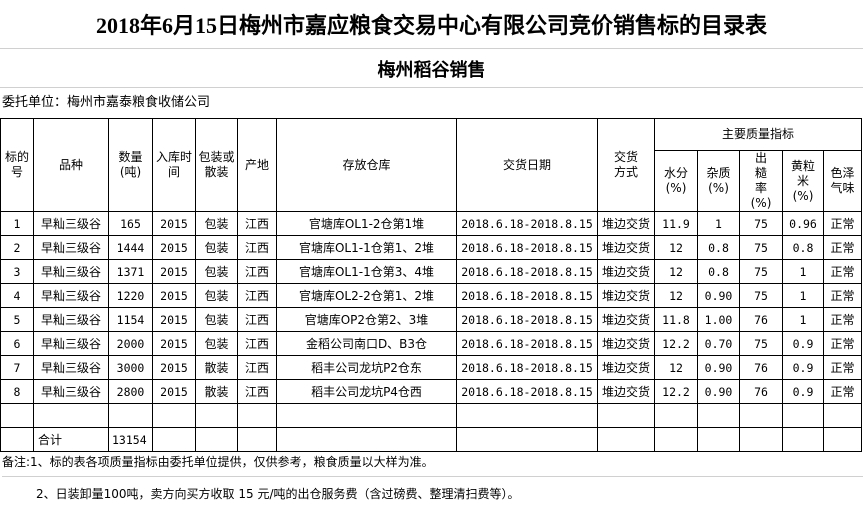  What do you see at coordinates (130, 343) in the screenshot?
I see `cell-quantity: 2000` at bounding box center [130, 343].